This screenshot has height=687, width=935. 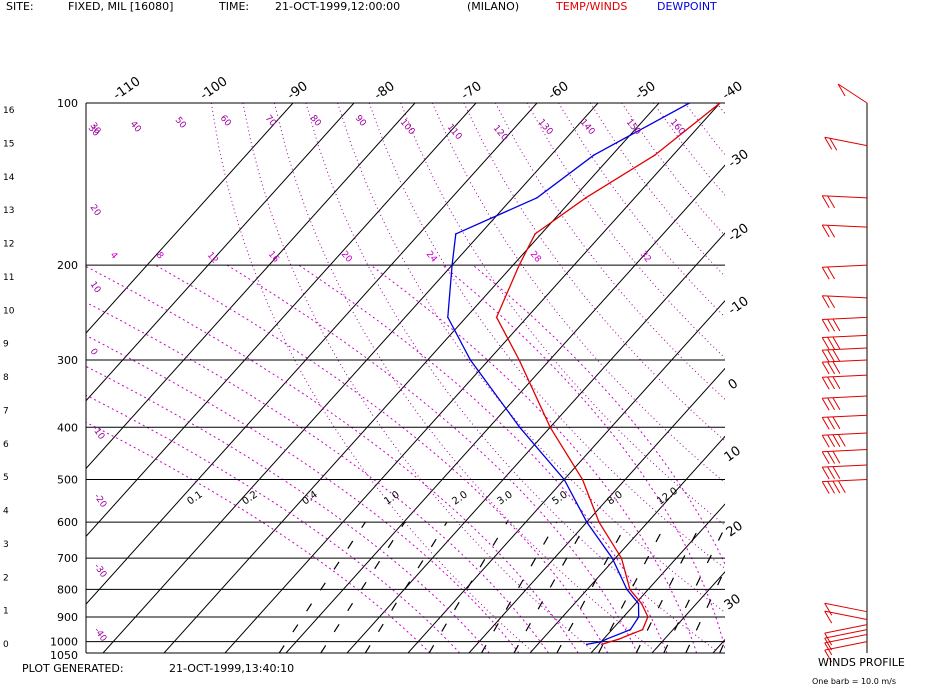 What do you see at coordinates (95, 287) in the screenshot?
I see `left-edge-label: 10` at bounding box center [95, 287].